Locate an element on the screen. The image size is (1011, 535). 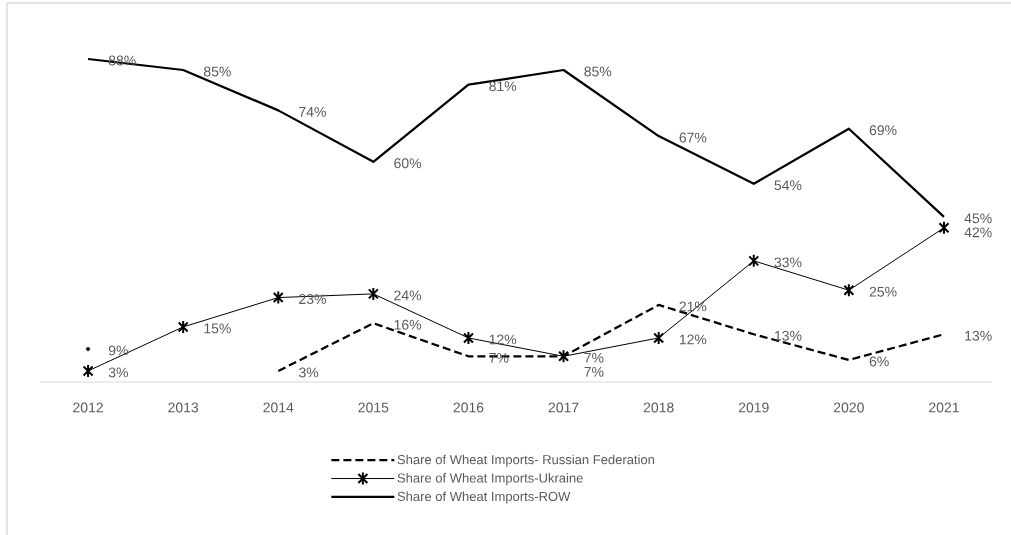
data-label: 16% is located at coordinates (408, 324).